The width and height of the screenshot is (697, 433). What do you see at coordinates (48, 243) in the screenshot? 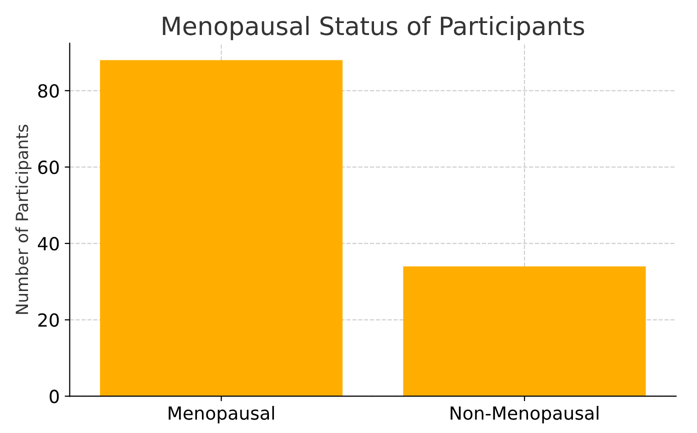
I see `y-tick-label: 40` at bounding box center [48, 243].